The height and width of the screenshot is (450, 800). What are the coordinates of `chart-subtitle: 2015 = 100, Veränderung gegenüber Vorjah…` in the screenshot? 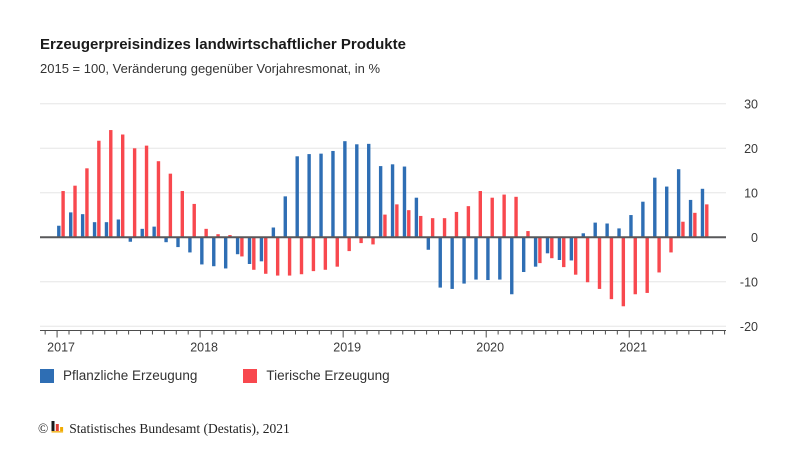 It's located at (210, 68).